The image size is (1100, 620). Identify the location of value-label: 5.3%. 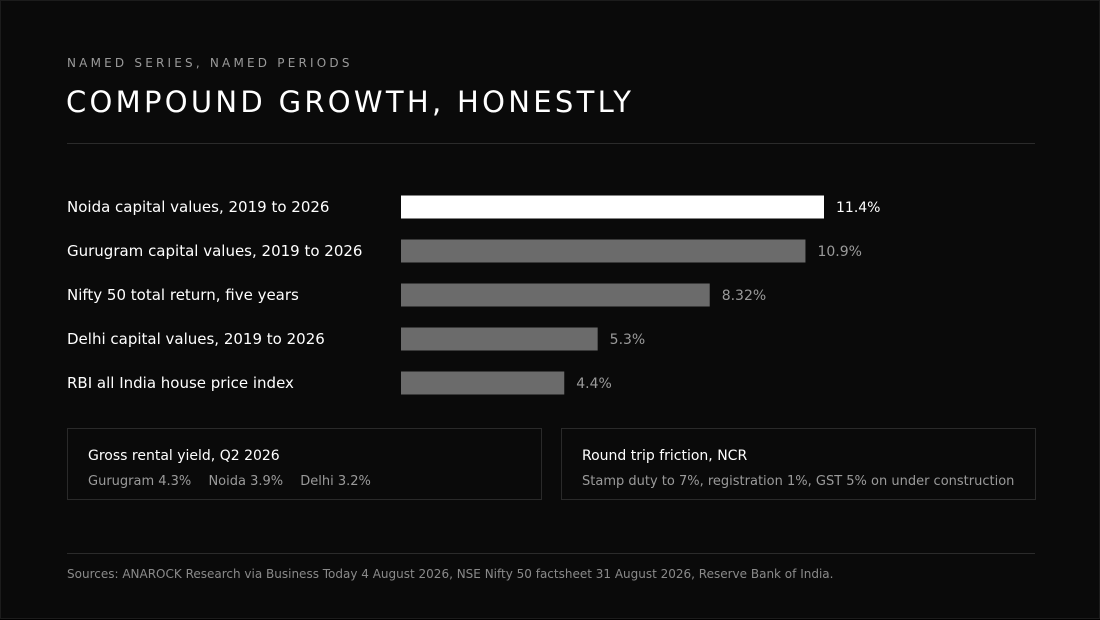
(628, 340).